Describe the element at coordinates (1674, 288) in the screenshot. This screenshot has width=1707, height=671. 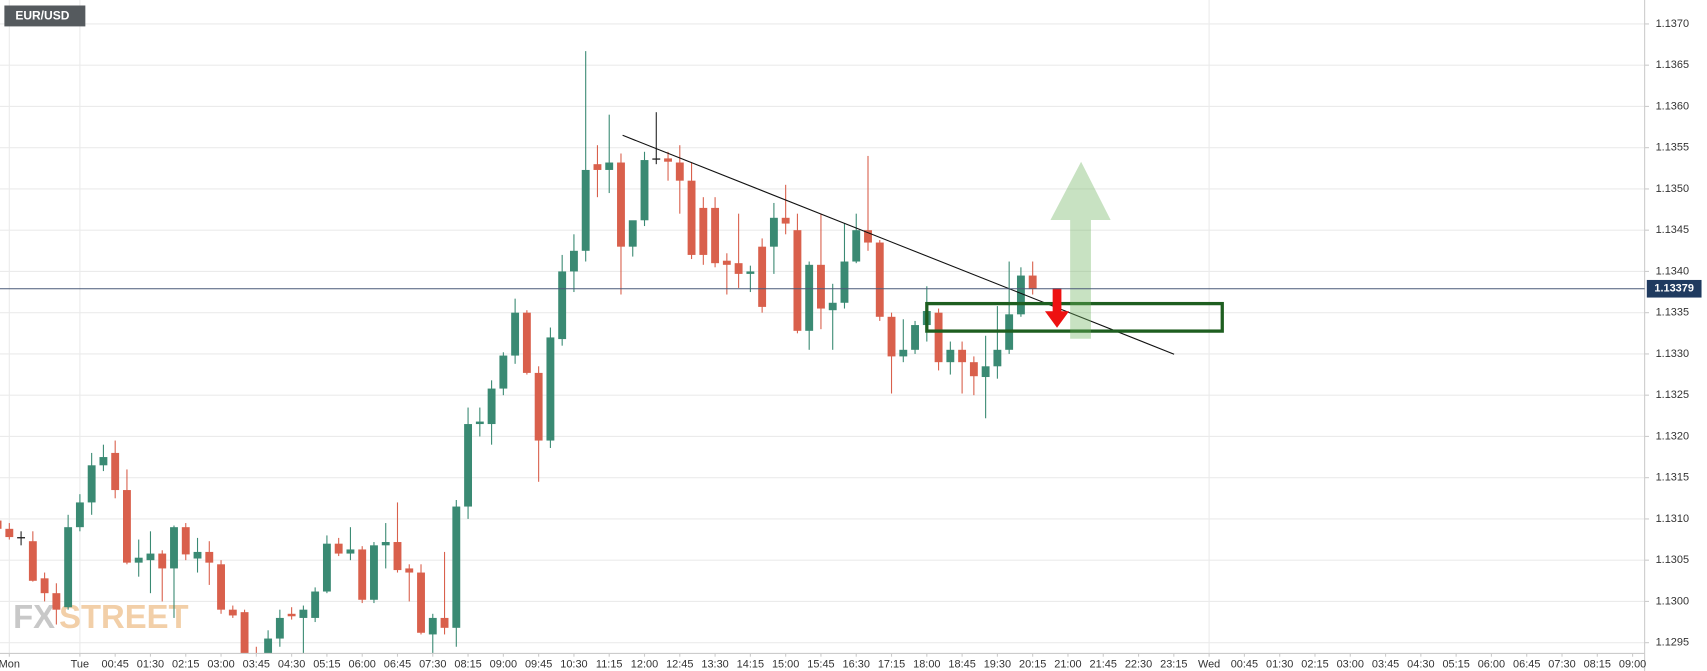
I see `last-price-badge` at that location.